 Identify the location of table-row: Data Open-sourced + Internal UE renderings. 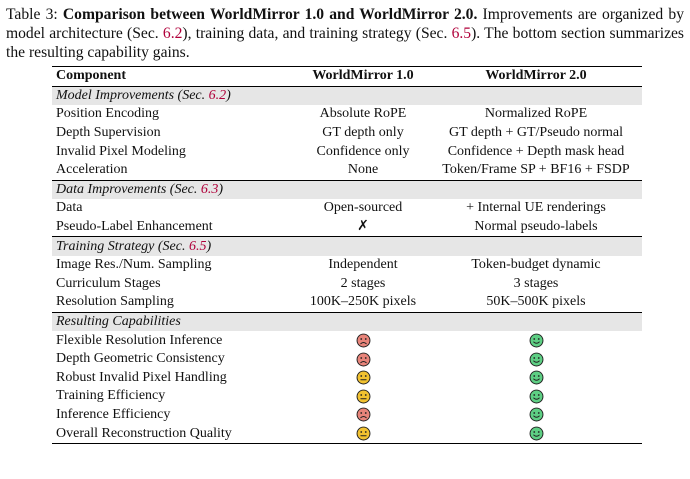
(347, 208).